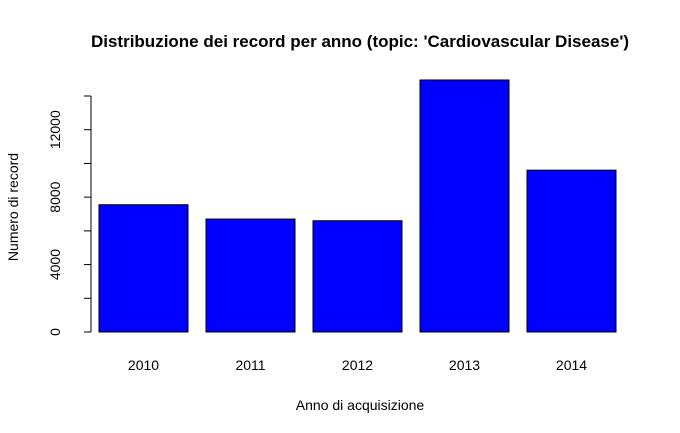 The height and width of the screenshot is (433, 680). What do you see at coordinates (250, 275) in the screenshot?
I see `bar-2011` at bounding box center [250, 275].